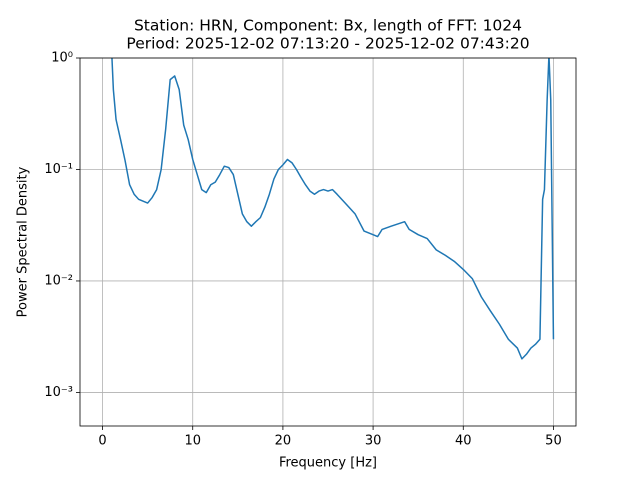  I want to click on y-axis-label: Power Spectral Density, so click(23, 241).